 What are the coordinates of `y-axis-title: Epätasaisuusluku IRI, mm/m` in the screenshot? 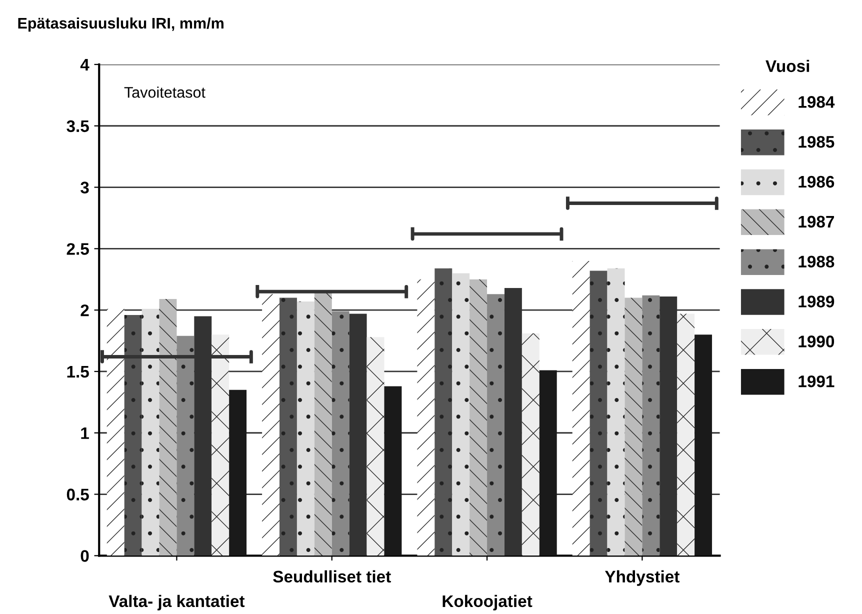 It's located at (121, 24).